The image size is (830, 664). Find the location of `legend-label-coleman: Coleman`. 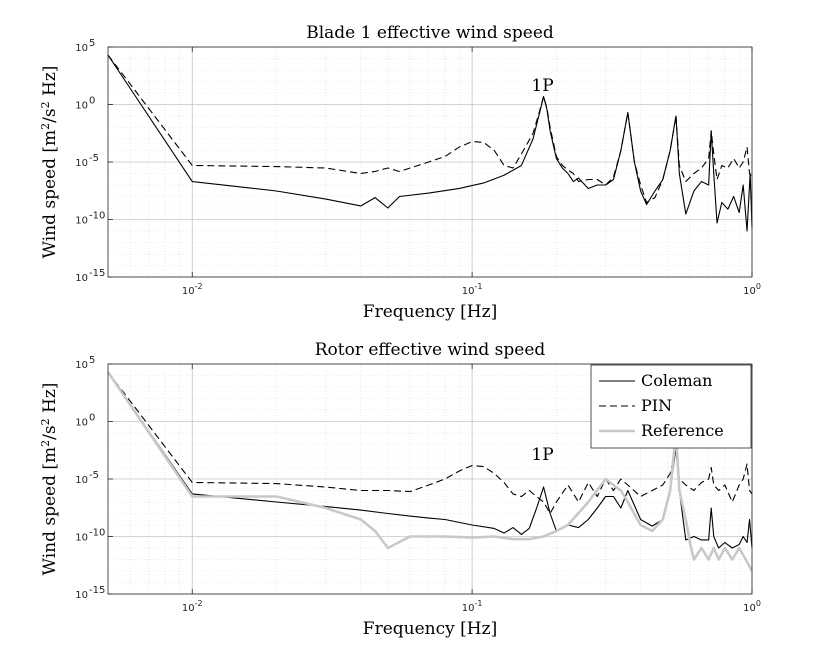

legend-label-coleman: Coleman is located at coordinates (676, 380).